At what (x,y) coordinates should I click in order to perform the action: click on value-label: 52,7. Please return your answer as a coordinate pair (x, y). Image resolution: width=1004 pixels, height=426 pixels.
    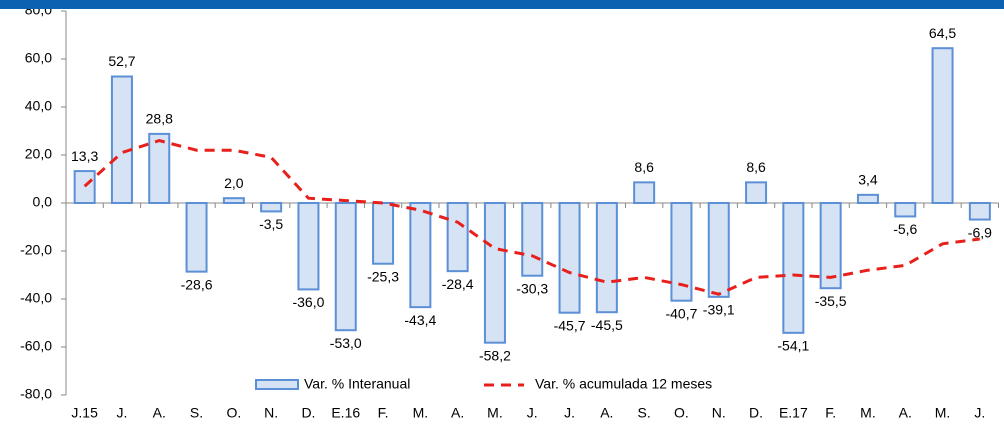
    Looking at the image, I should click on (121, 61).